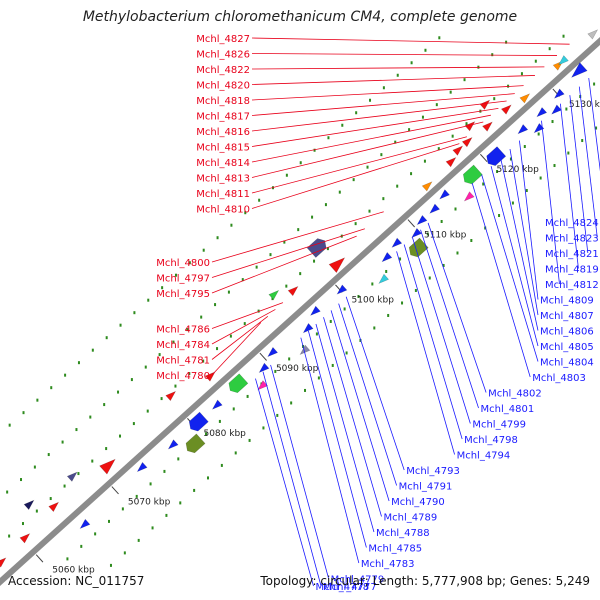 This screenshot has width=600, height=600. I want to click on reverse-gene-label: Mchl_4779, so click(358, 580).